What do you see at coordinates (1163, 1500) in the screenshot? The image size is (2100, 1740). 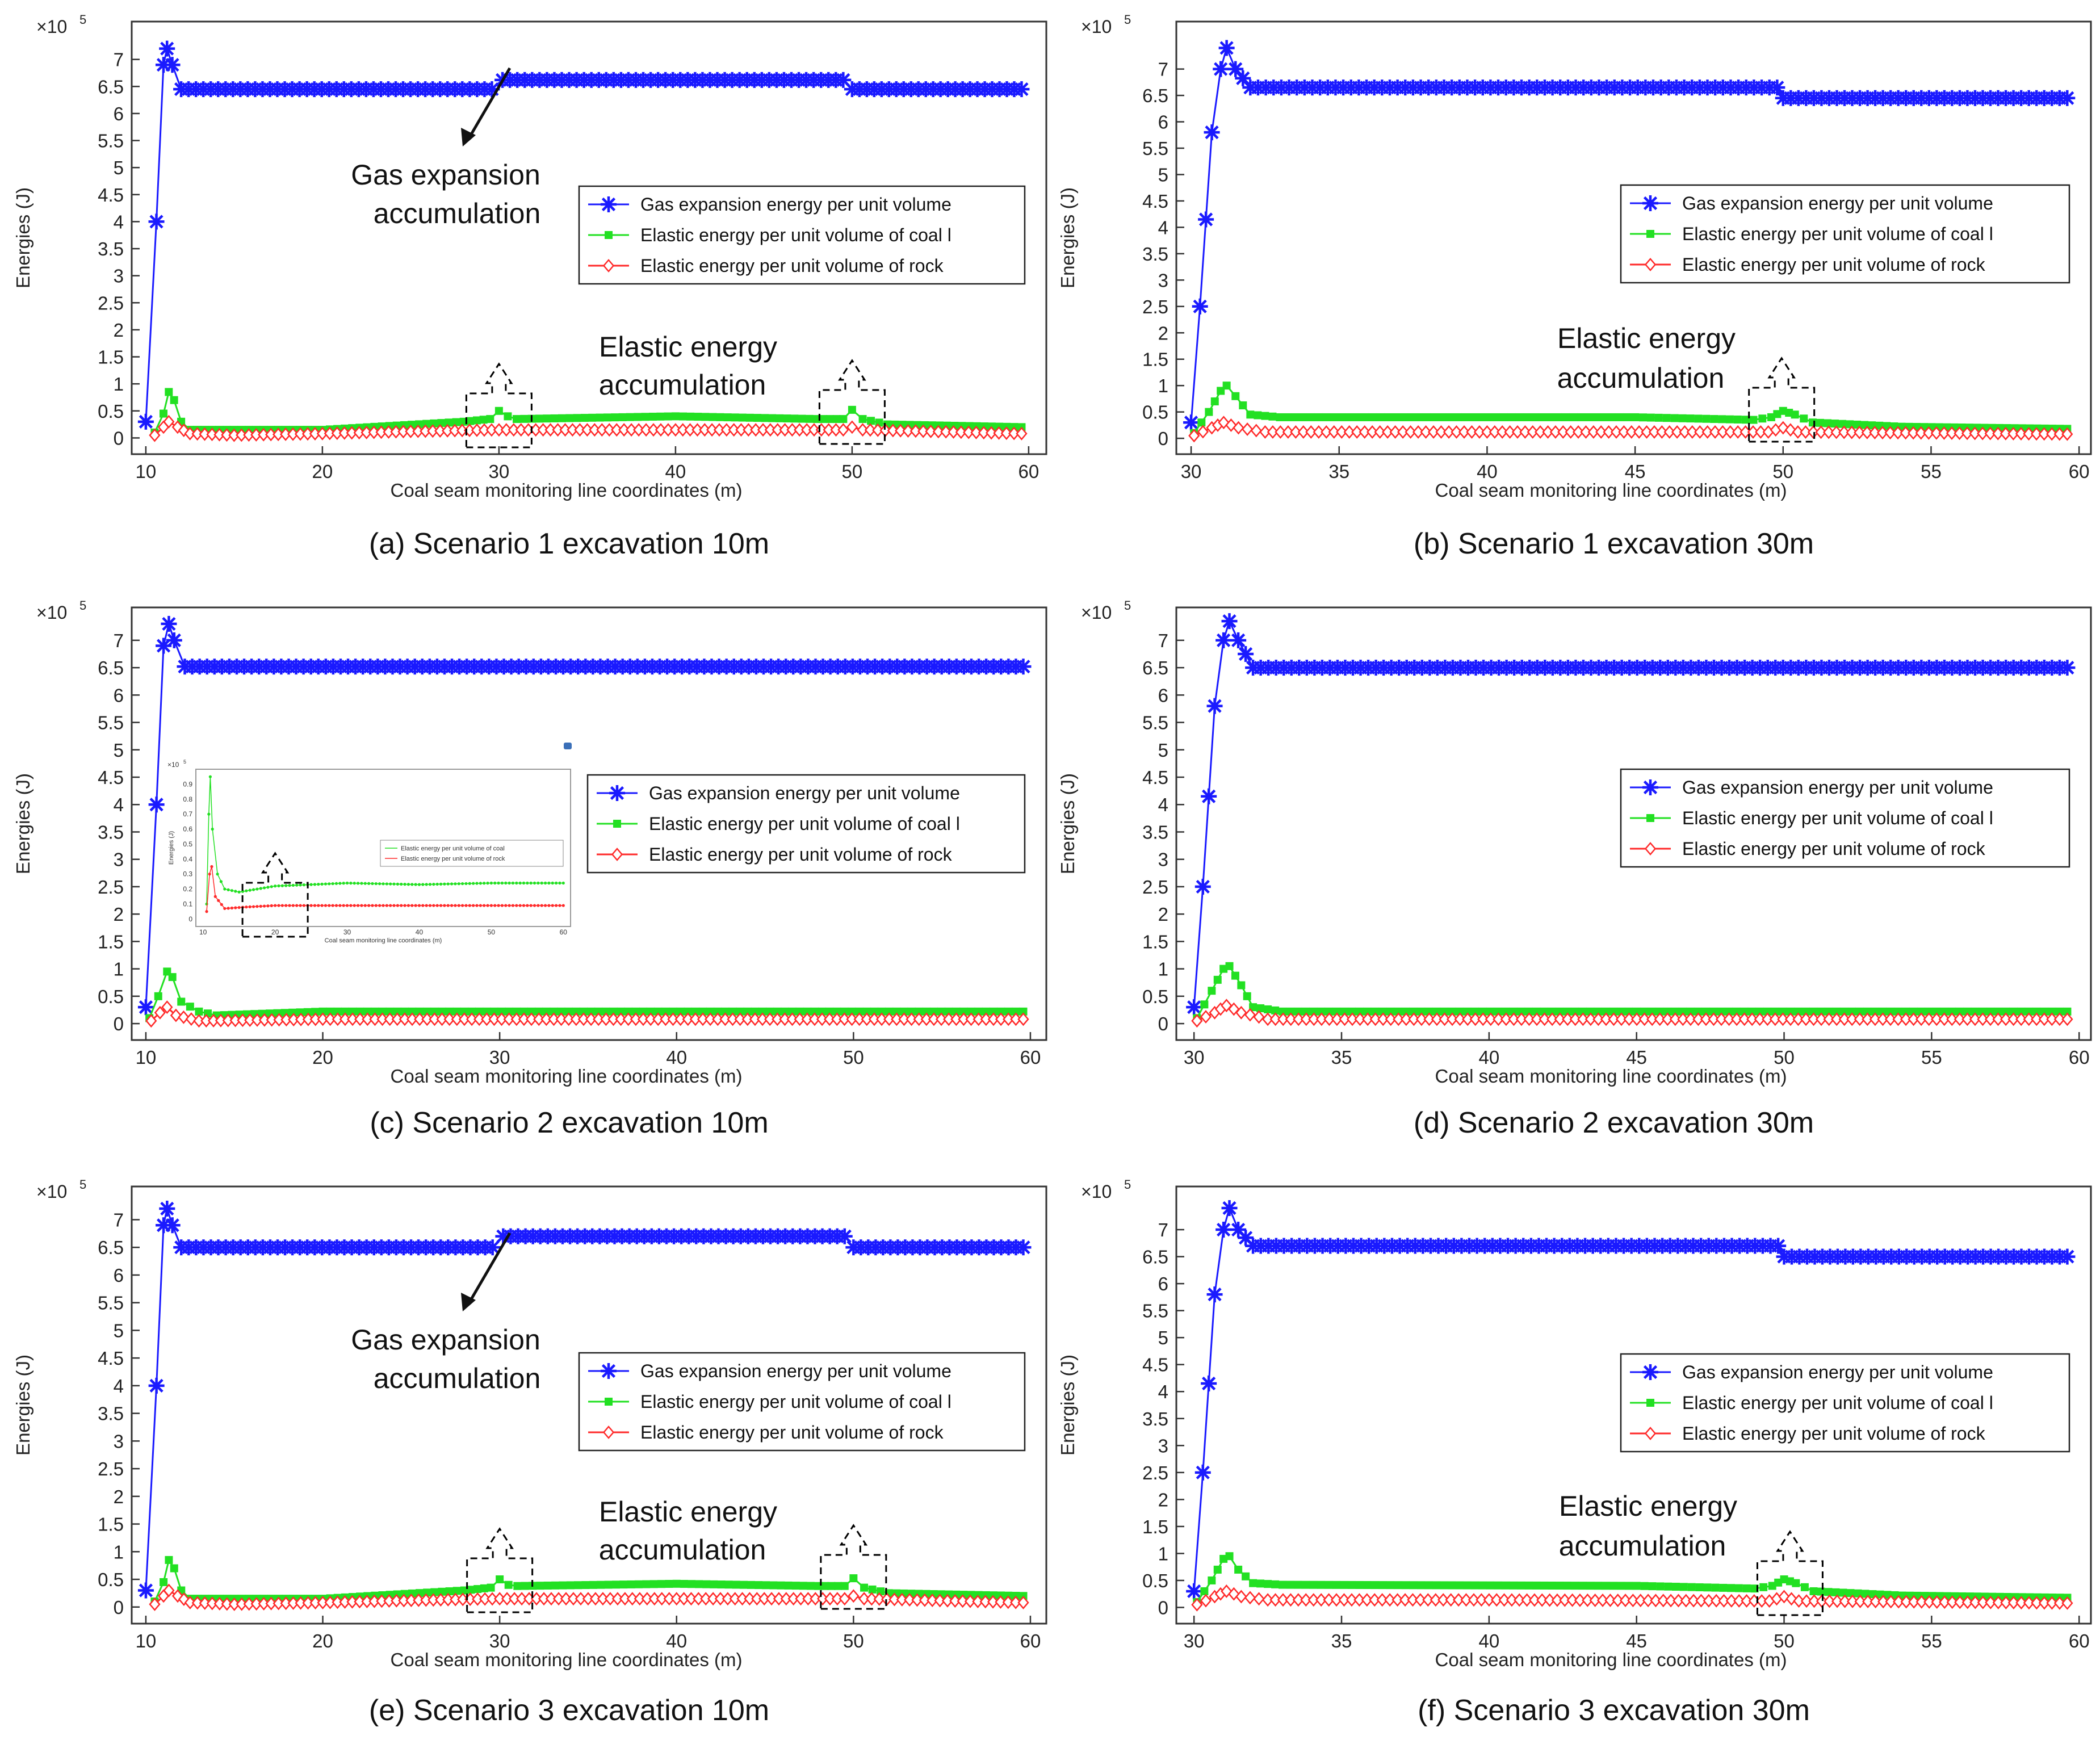 I see `y-tick-label: 2` at bounding box center [1163, 1500].